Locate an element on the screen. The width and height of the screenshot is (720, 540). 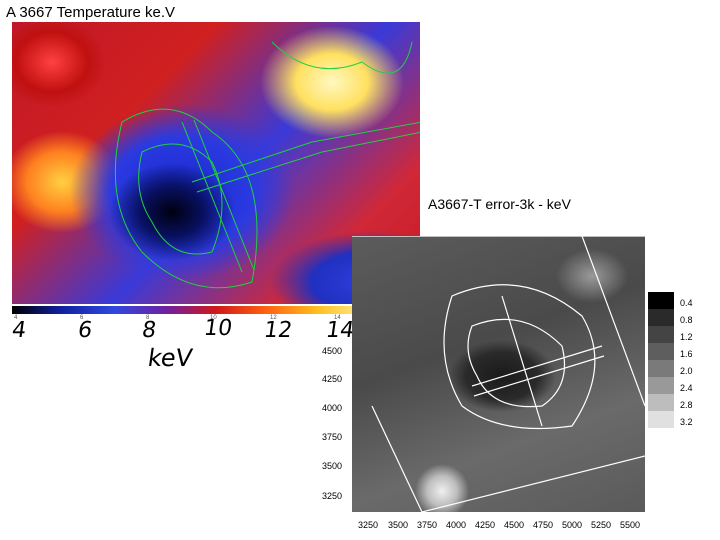
x-tick-label: 4750 is located at coordinates (543, 525).